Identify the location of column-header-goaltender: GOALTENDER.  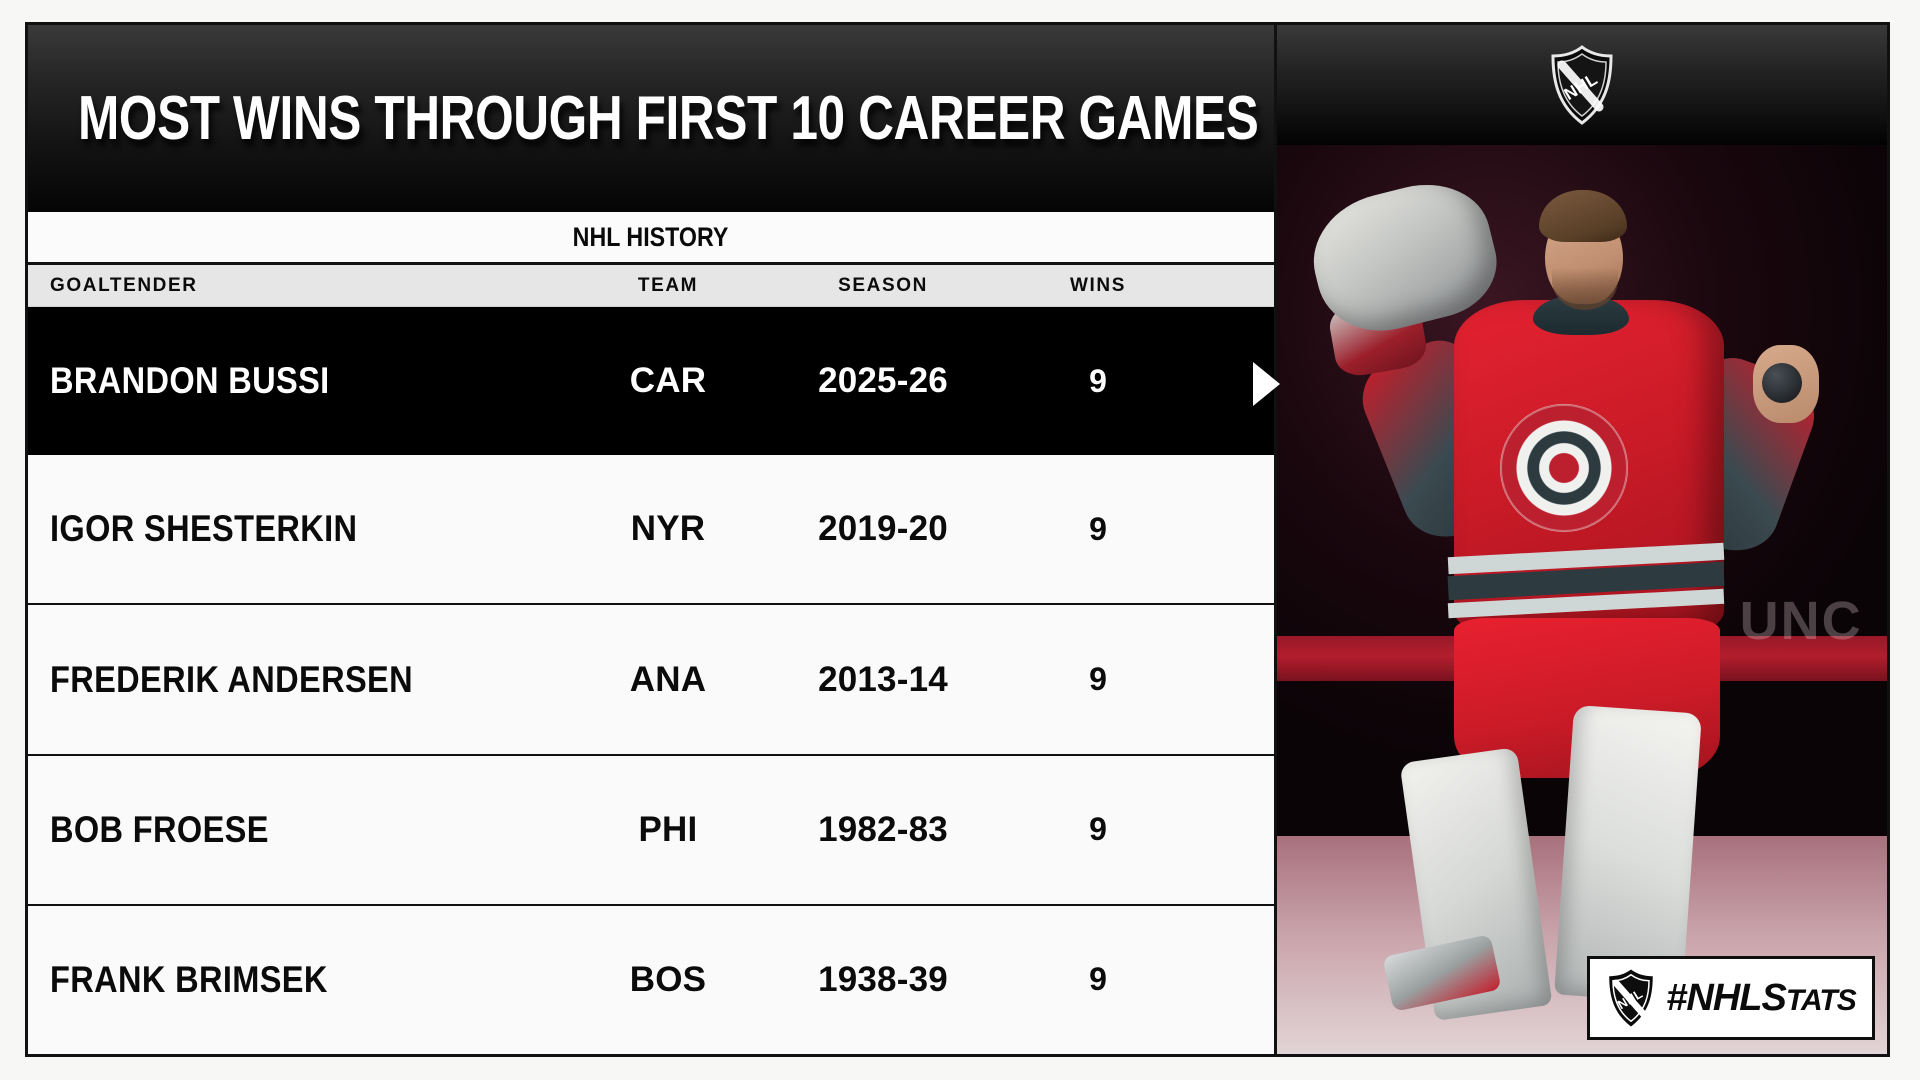
(124, 285).